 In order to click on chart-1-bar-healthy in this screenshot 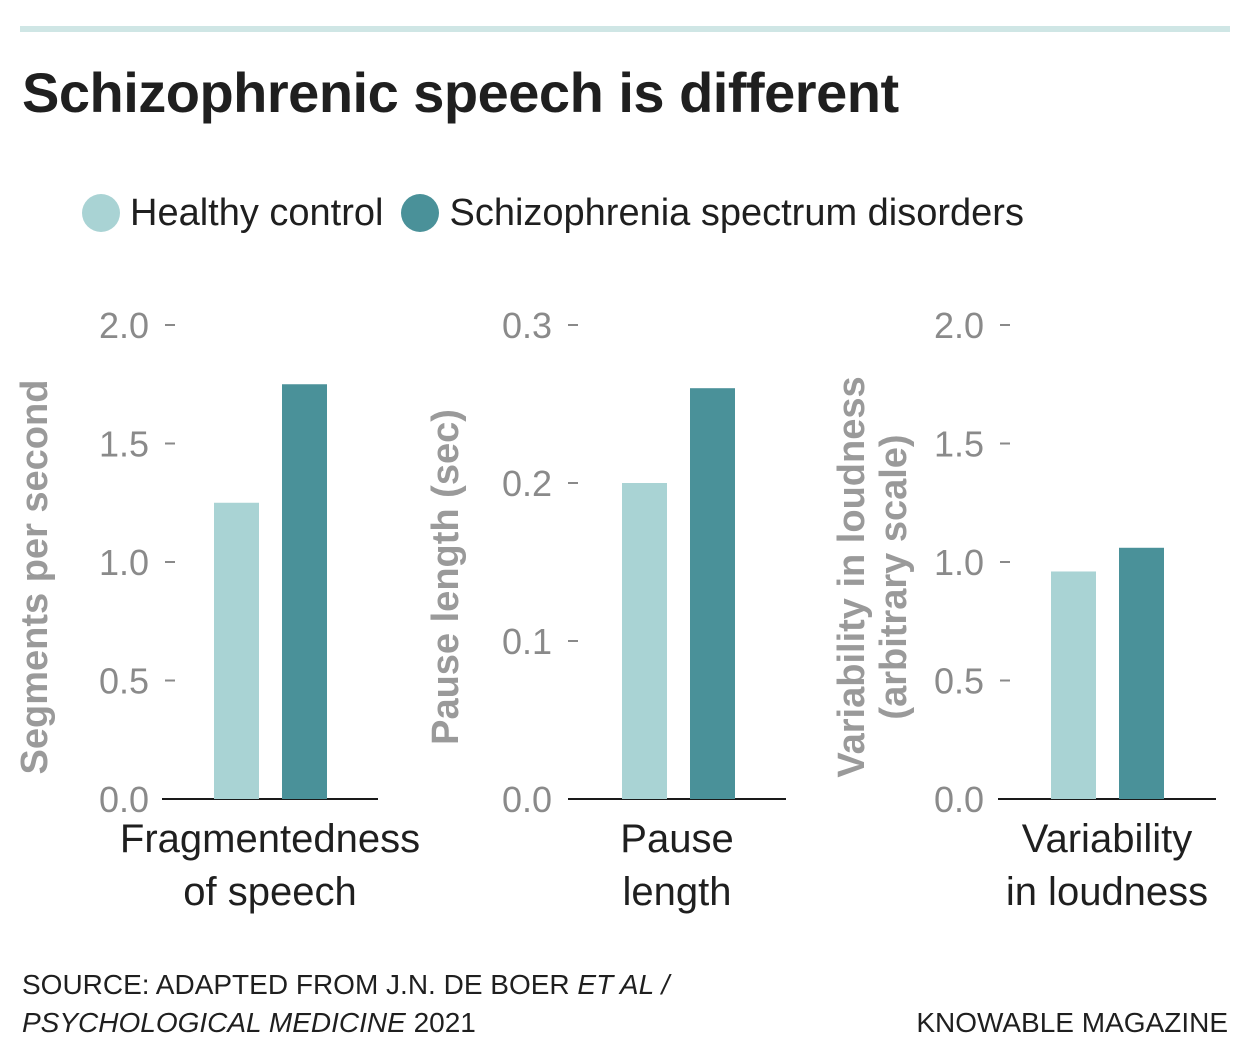, I will do `click(236, 650)`.